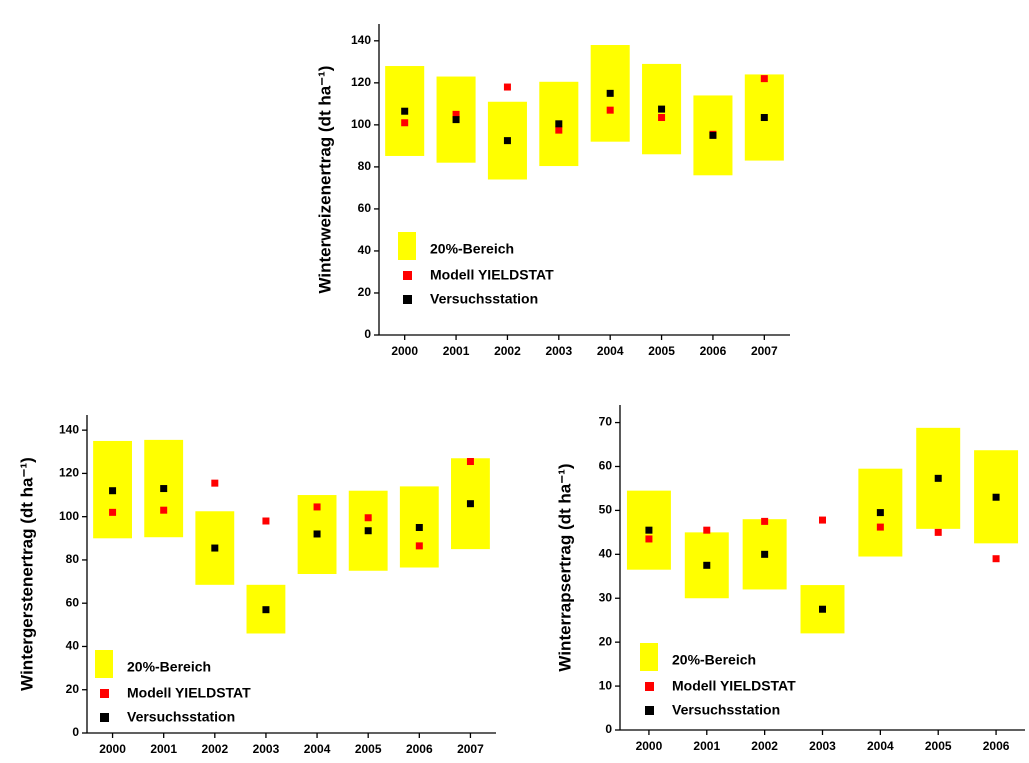 The height and width of the screenshot is (763, 1029). Describe the element at coordinates (606, 597) in the screenshot. I see `y-tick-label: 30` at that location.